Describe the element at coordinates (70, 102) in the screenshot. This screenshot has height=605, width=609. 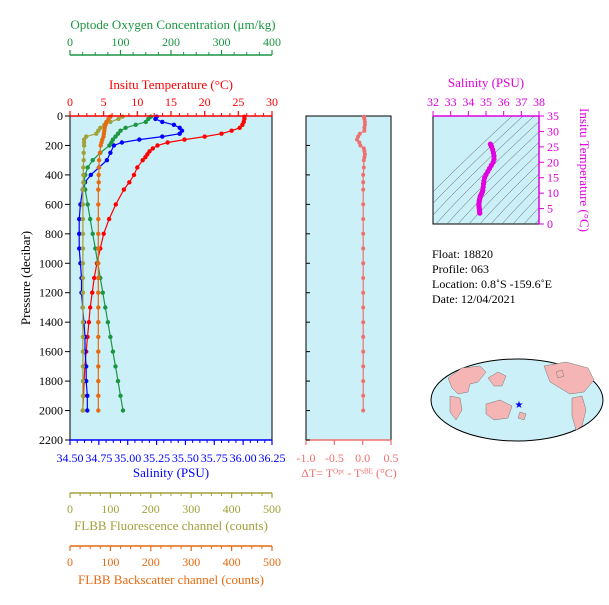
I see `temperature-tick-label: 0` at that location.